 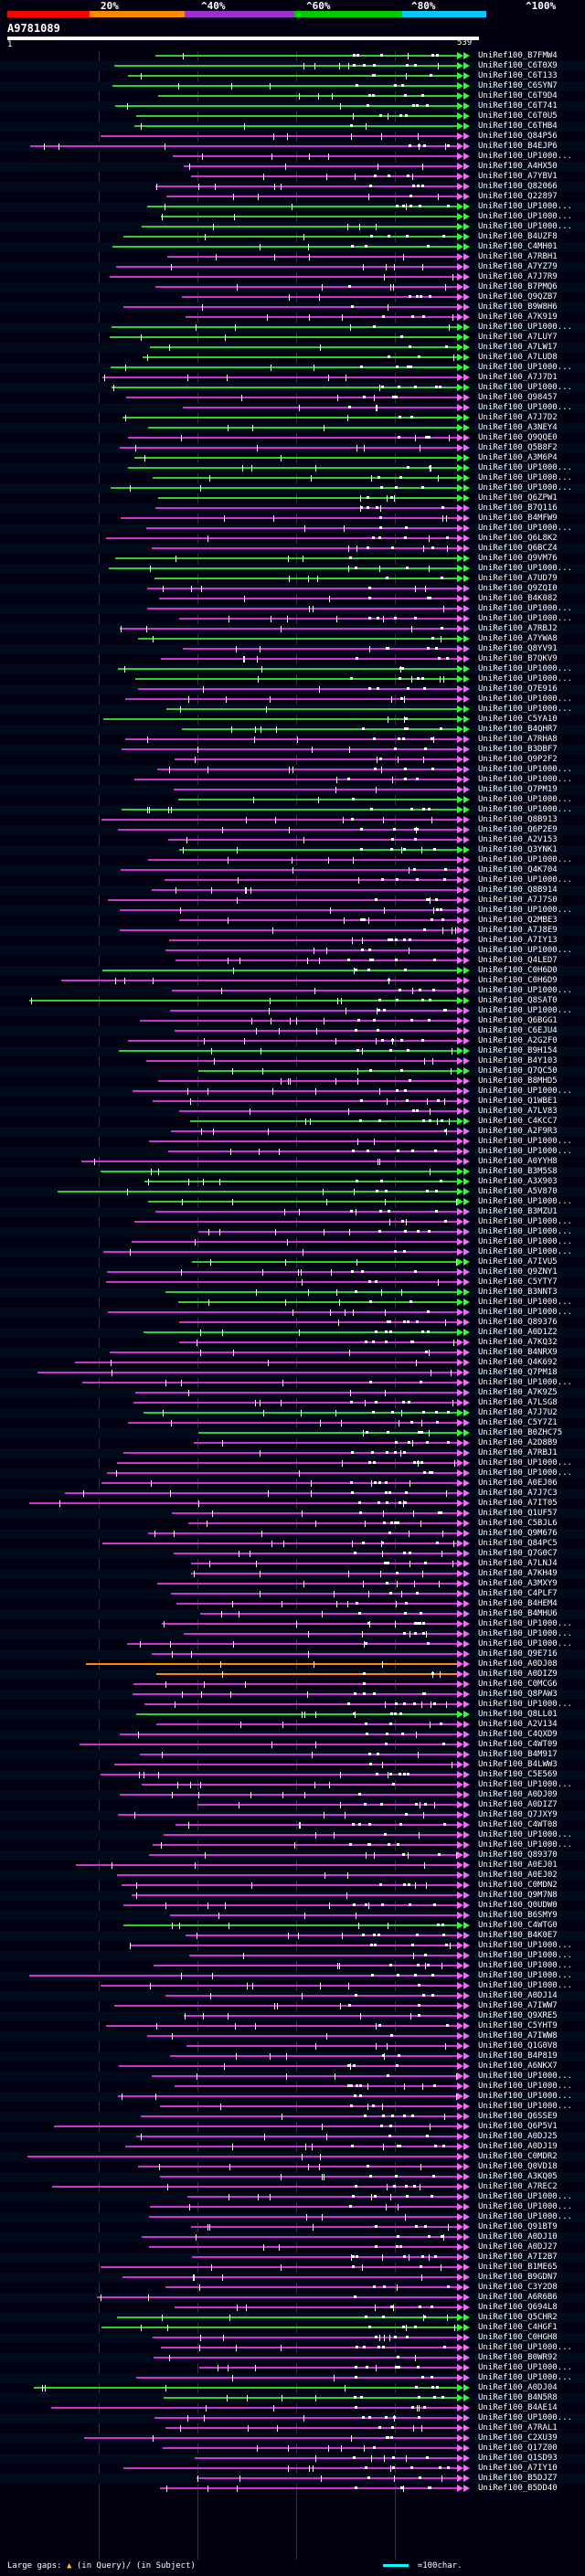 What do you see at coordinates (518, 1352) in the screenshot?
I see `hit-label-link: UniRef100_B4NRX9` at bounding box center [518, 1352].